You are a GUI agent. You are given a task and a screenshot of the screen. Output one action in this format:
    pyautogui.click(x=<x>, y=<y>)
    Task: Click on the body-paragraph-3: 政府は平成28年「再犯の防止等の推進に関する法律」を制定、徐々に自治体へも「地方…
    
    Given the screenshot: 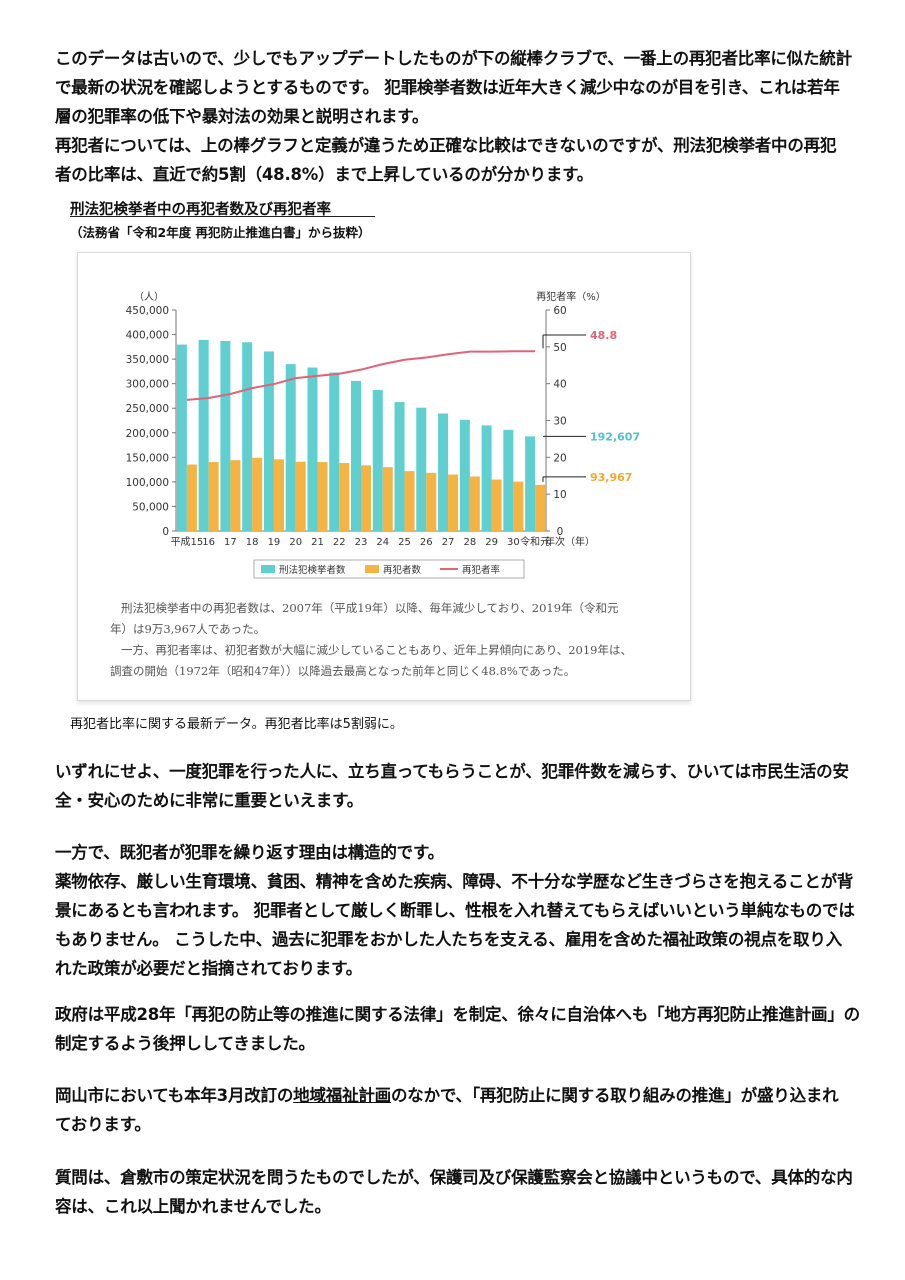 What is the action you would take?
    pyautogui.click(x=457, y=1029)
    